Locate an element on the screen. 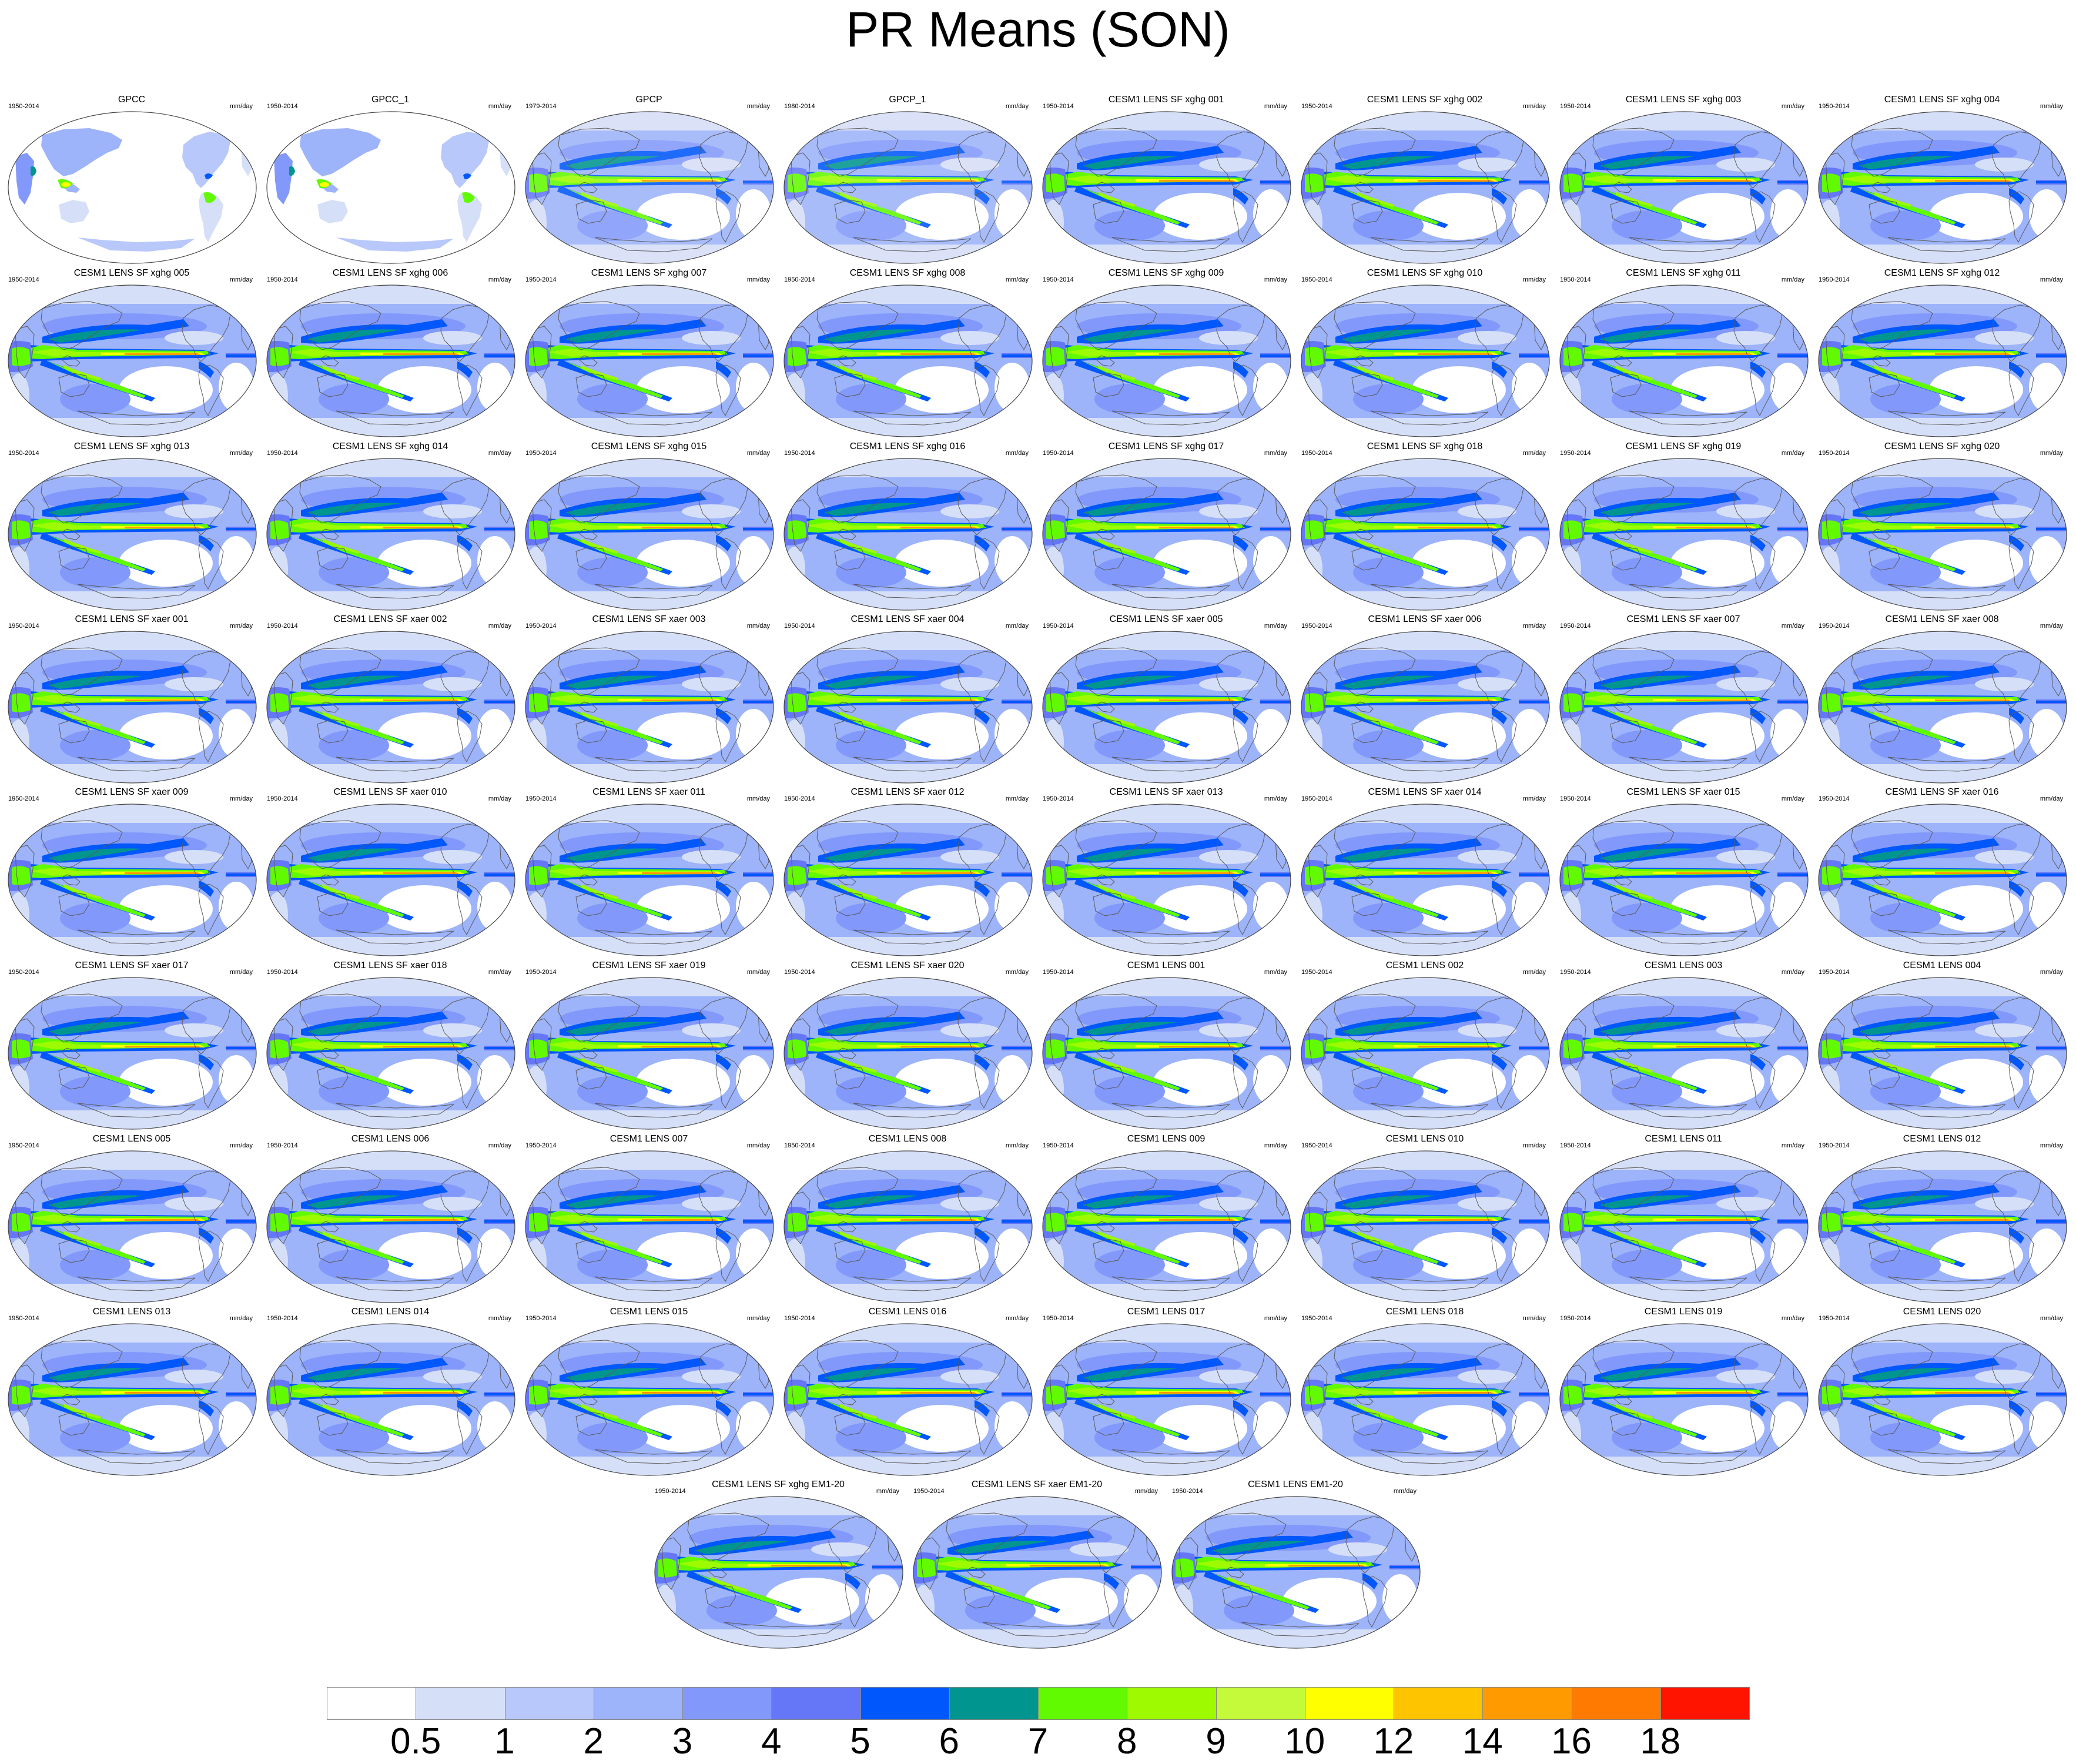  panel-title: CESM1 LENS SF xaer 001 is located at coordinates (132, 619).